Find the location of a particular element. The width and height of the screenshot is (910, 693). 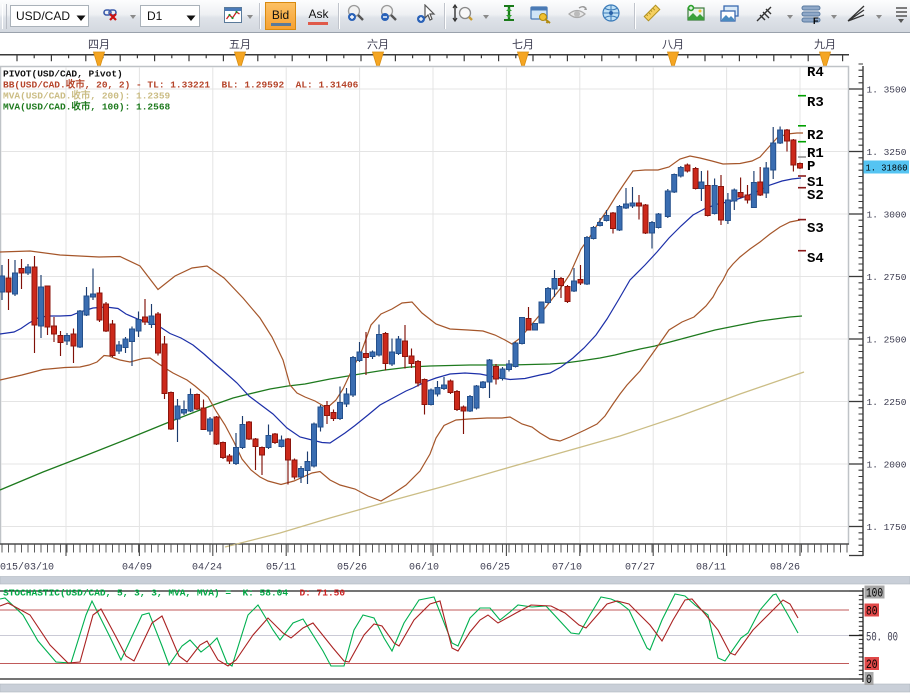

svg-text: 20 is located at coordinates (872, 664).